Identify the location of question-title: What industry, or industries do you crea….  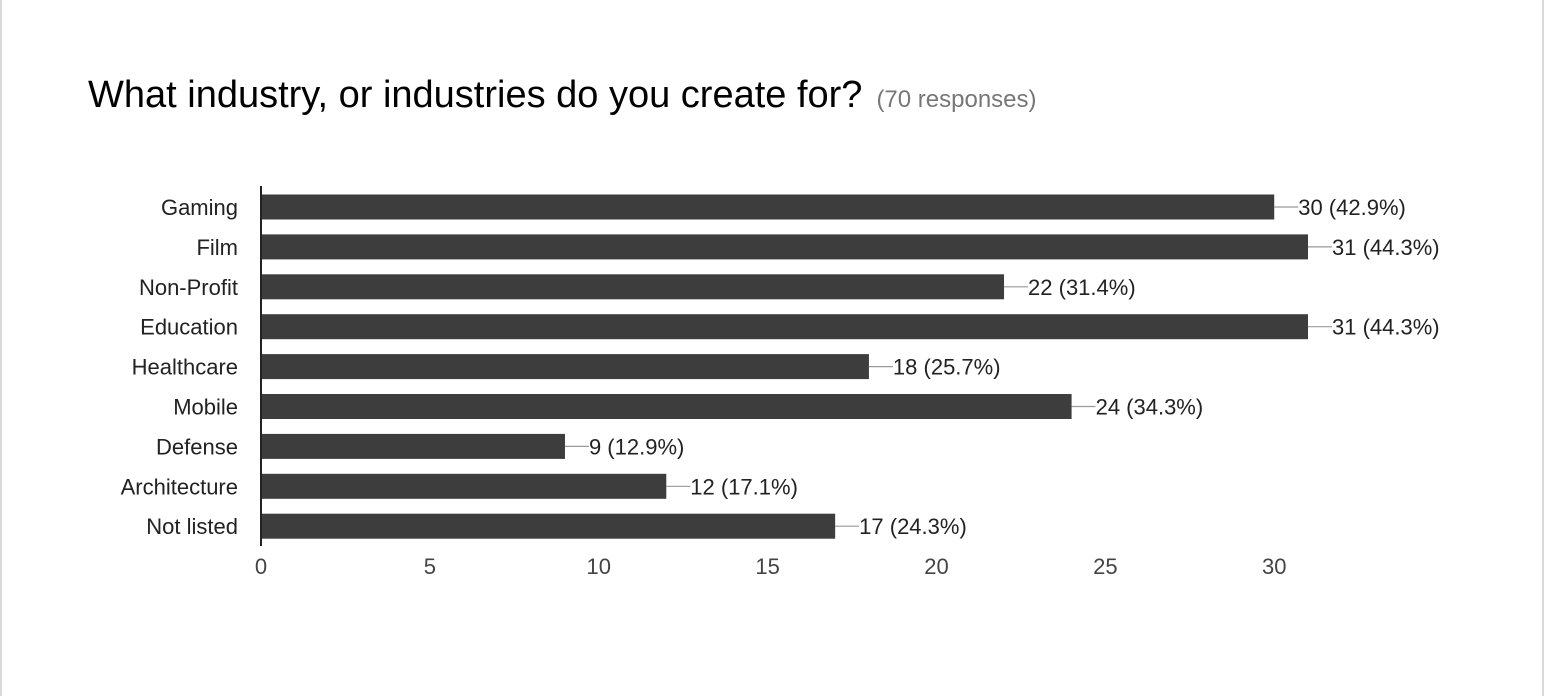
(475, 95).